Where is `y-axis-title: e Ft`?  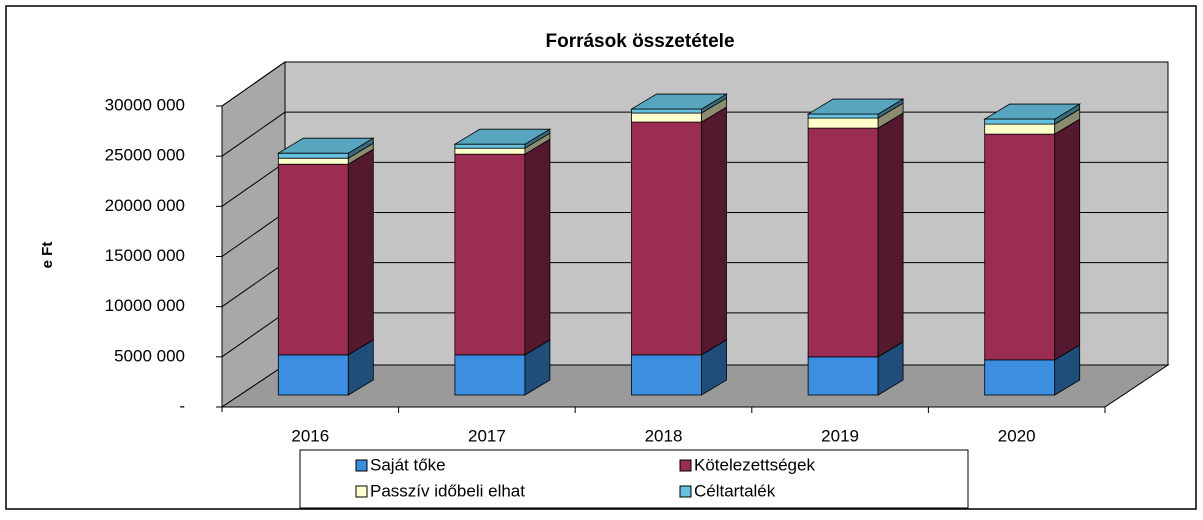
y-axis-title: e Ft is located at coordinates (47, 255).